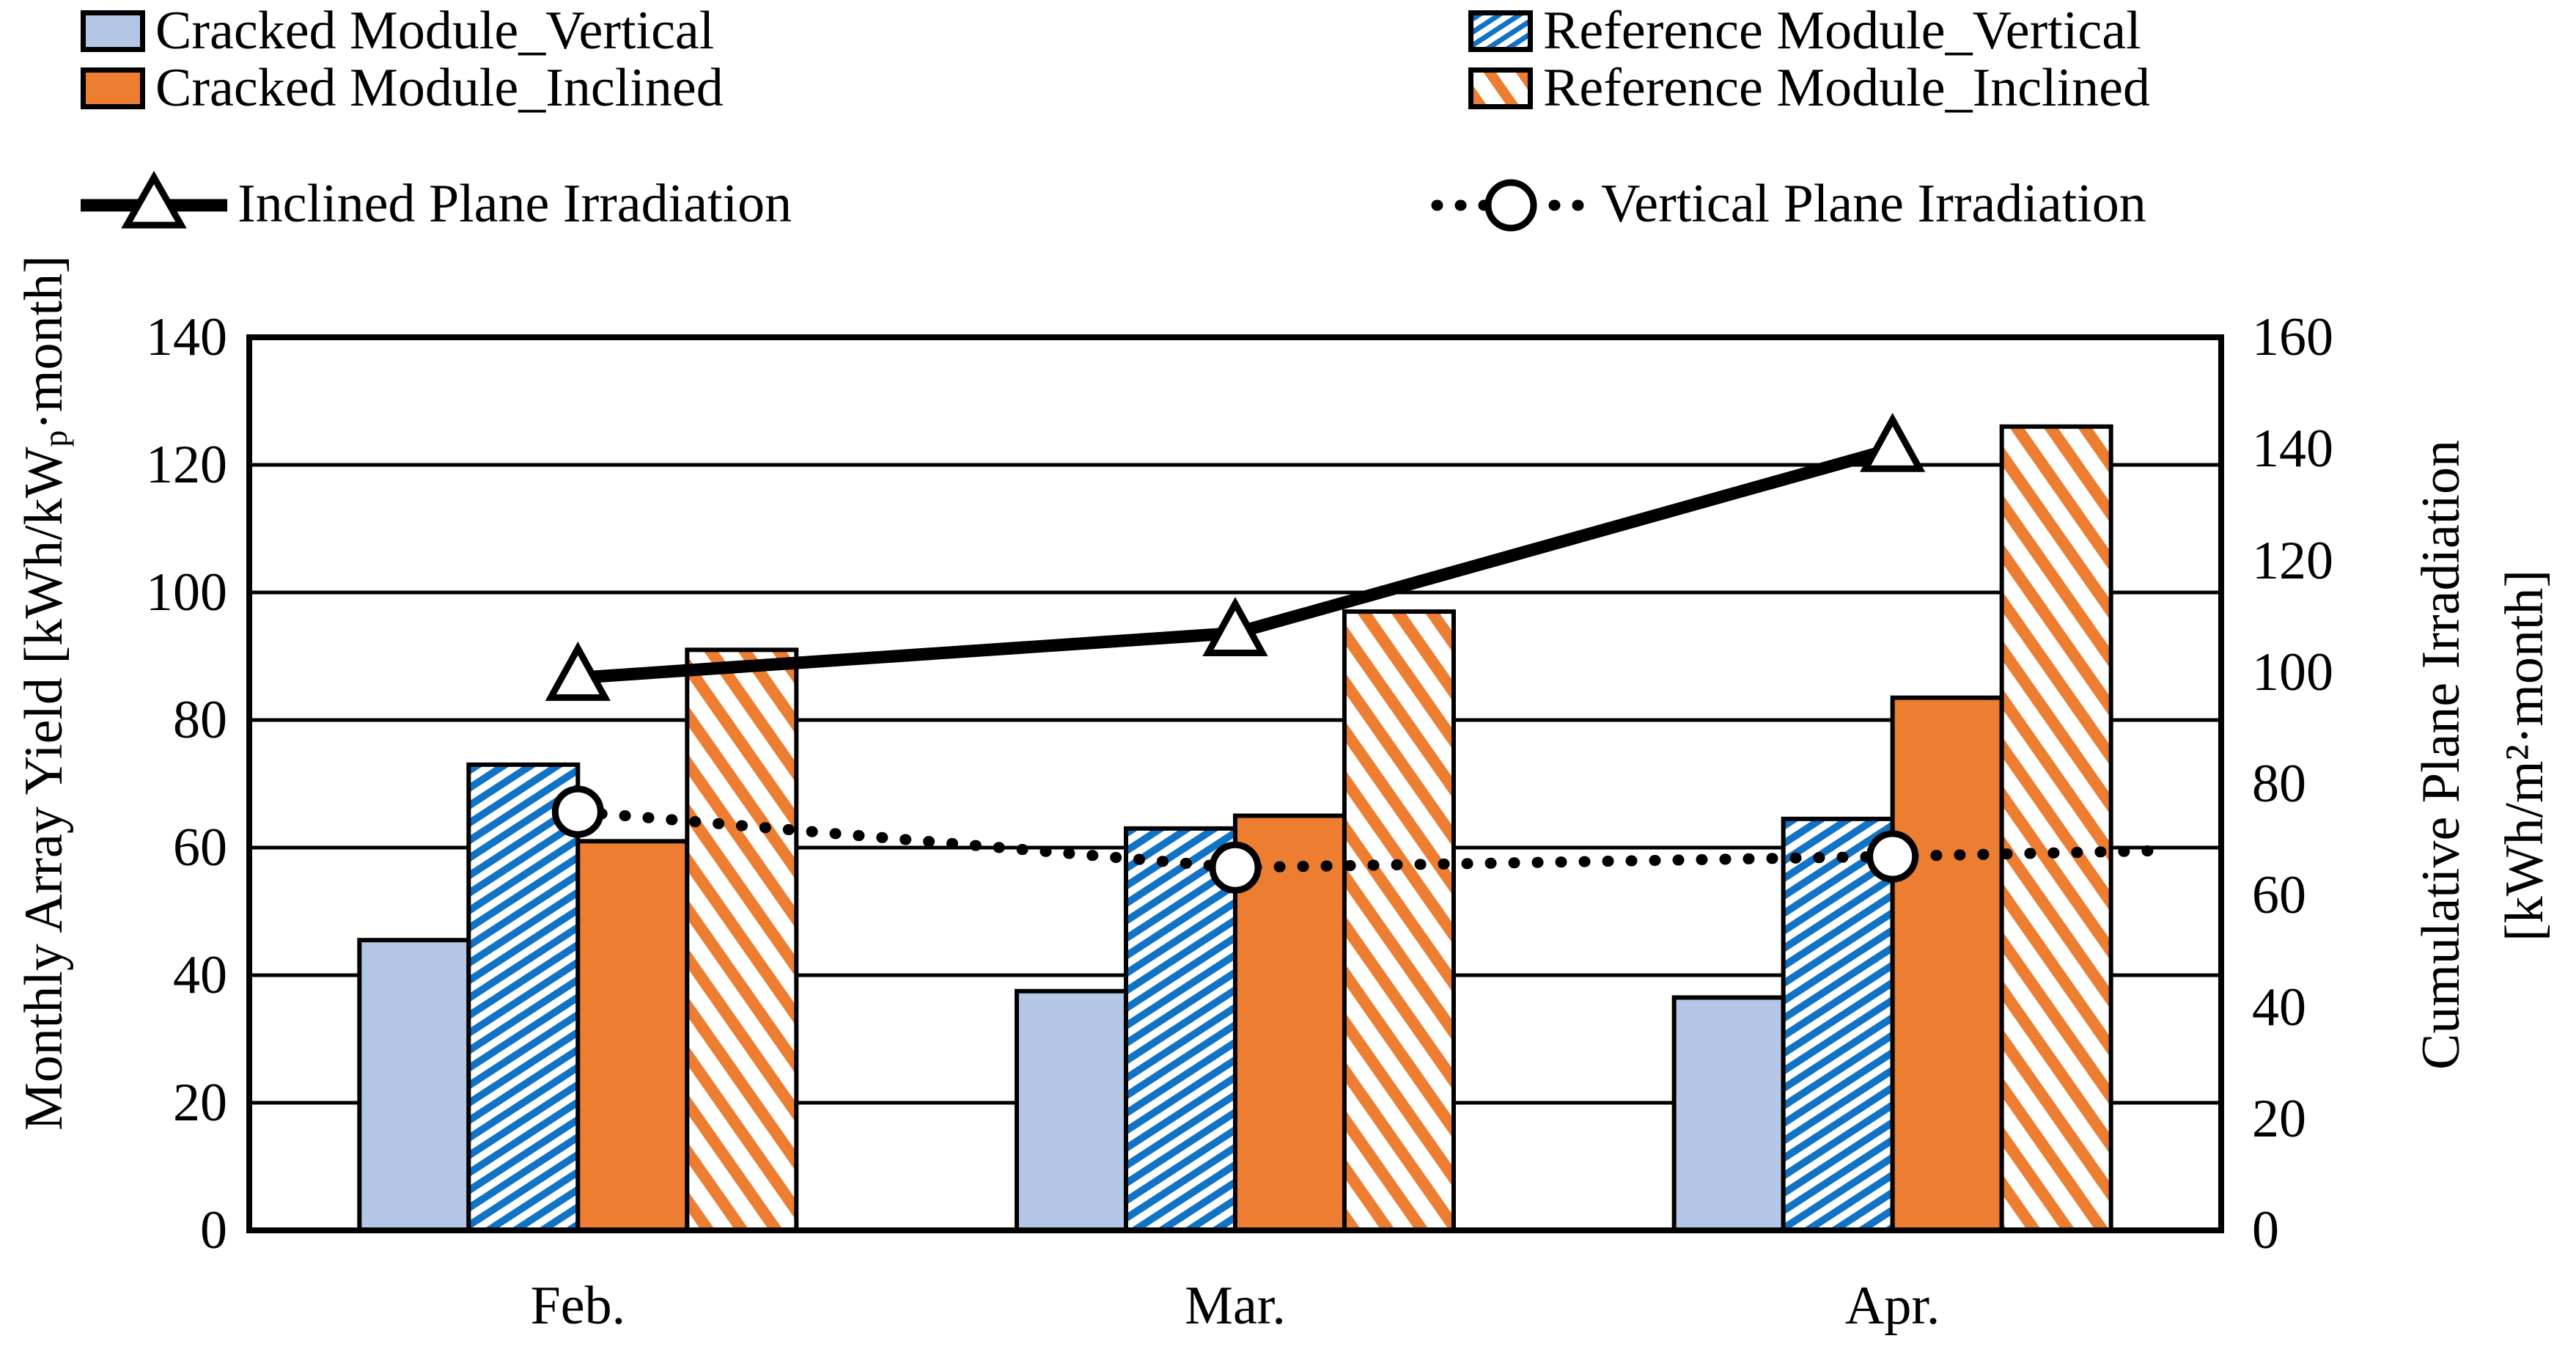 The height and width of the screenshot is (1366, 2576). I want to click on legend-item-vertical-plane-irradiation: Vertical Plane Irradiation, so click(1787, 204).